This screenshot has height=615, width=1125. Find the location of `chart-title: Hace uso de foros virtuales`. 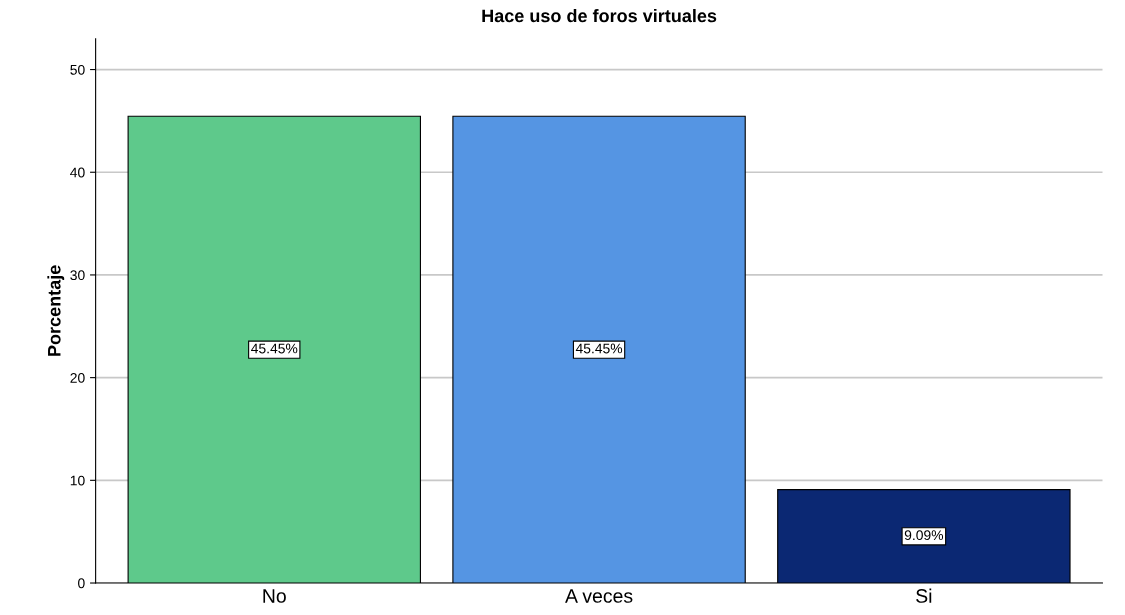

chart-title: Hace uso de foros virtuales is located at coordinates (599, 15).